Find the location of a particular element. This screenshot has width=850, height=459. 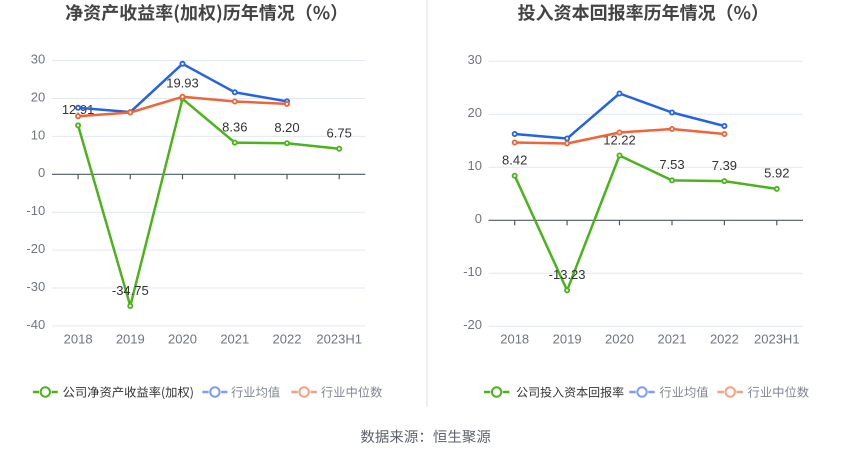

svg-text: 8.20 is located at coordinates (286, 127).